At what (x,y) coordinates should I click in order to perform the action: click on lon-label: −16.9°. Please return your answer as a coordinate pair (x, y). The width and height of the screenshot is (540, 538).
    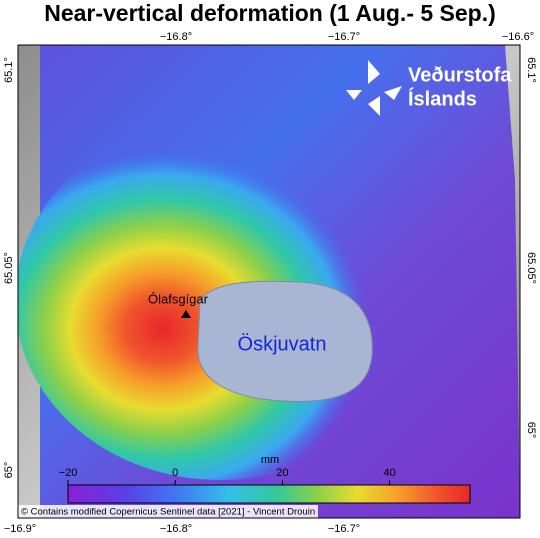
    Looking at the image, I should click on (20, 529).